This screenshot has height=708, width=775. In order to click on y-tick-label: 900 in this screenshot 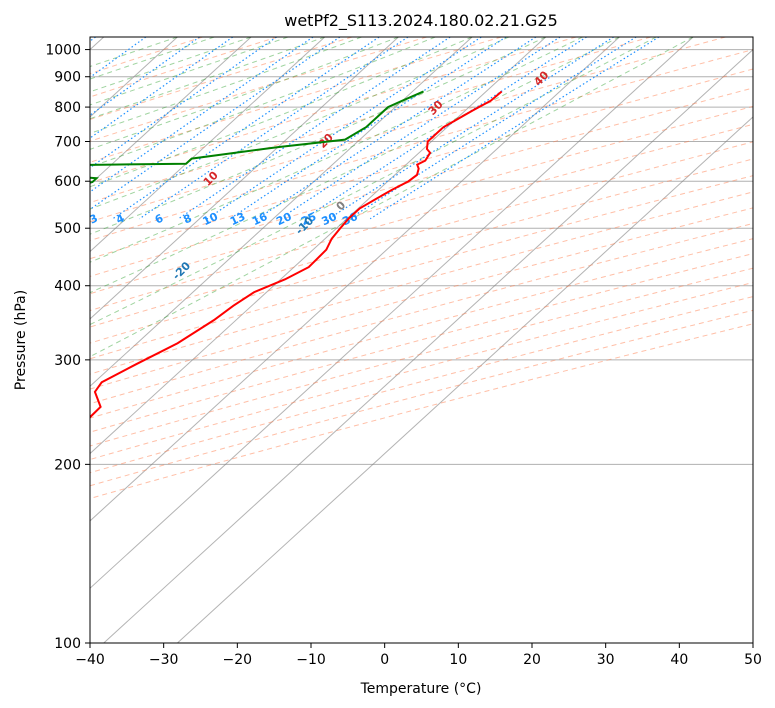, I will do `click(67, 78)`.